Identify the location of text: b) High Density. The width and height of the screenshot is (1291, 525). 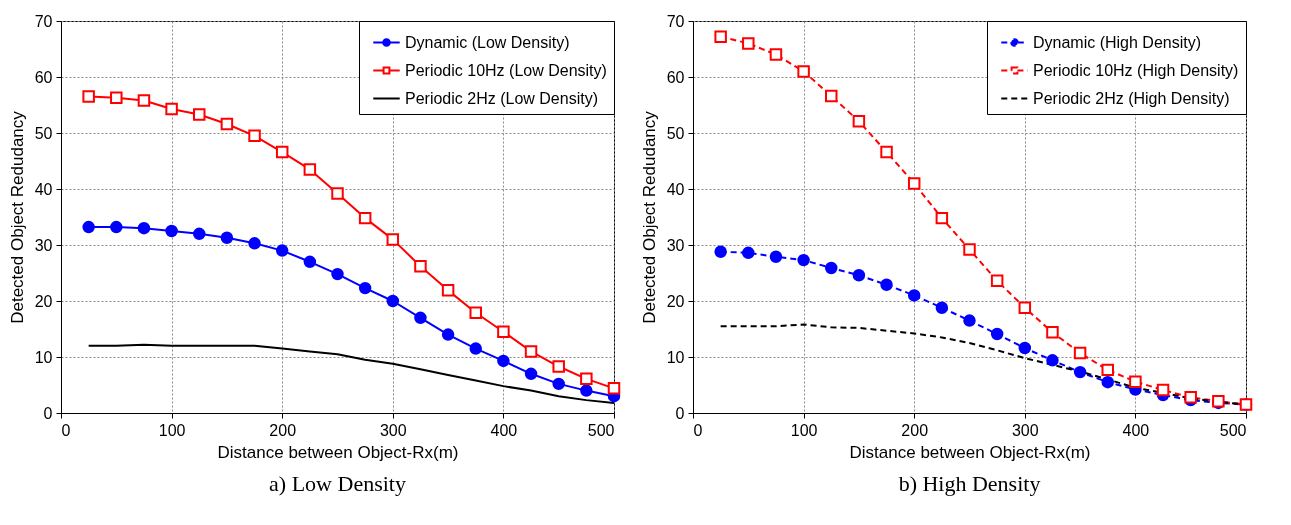
(969, 483).